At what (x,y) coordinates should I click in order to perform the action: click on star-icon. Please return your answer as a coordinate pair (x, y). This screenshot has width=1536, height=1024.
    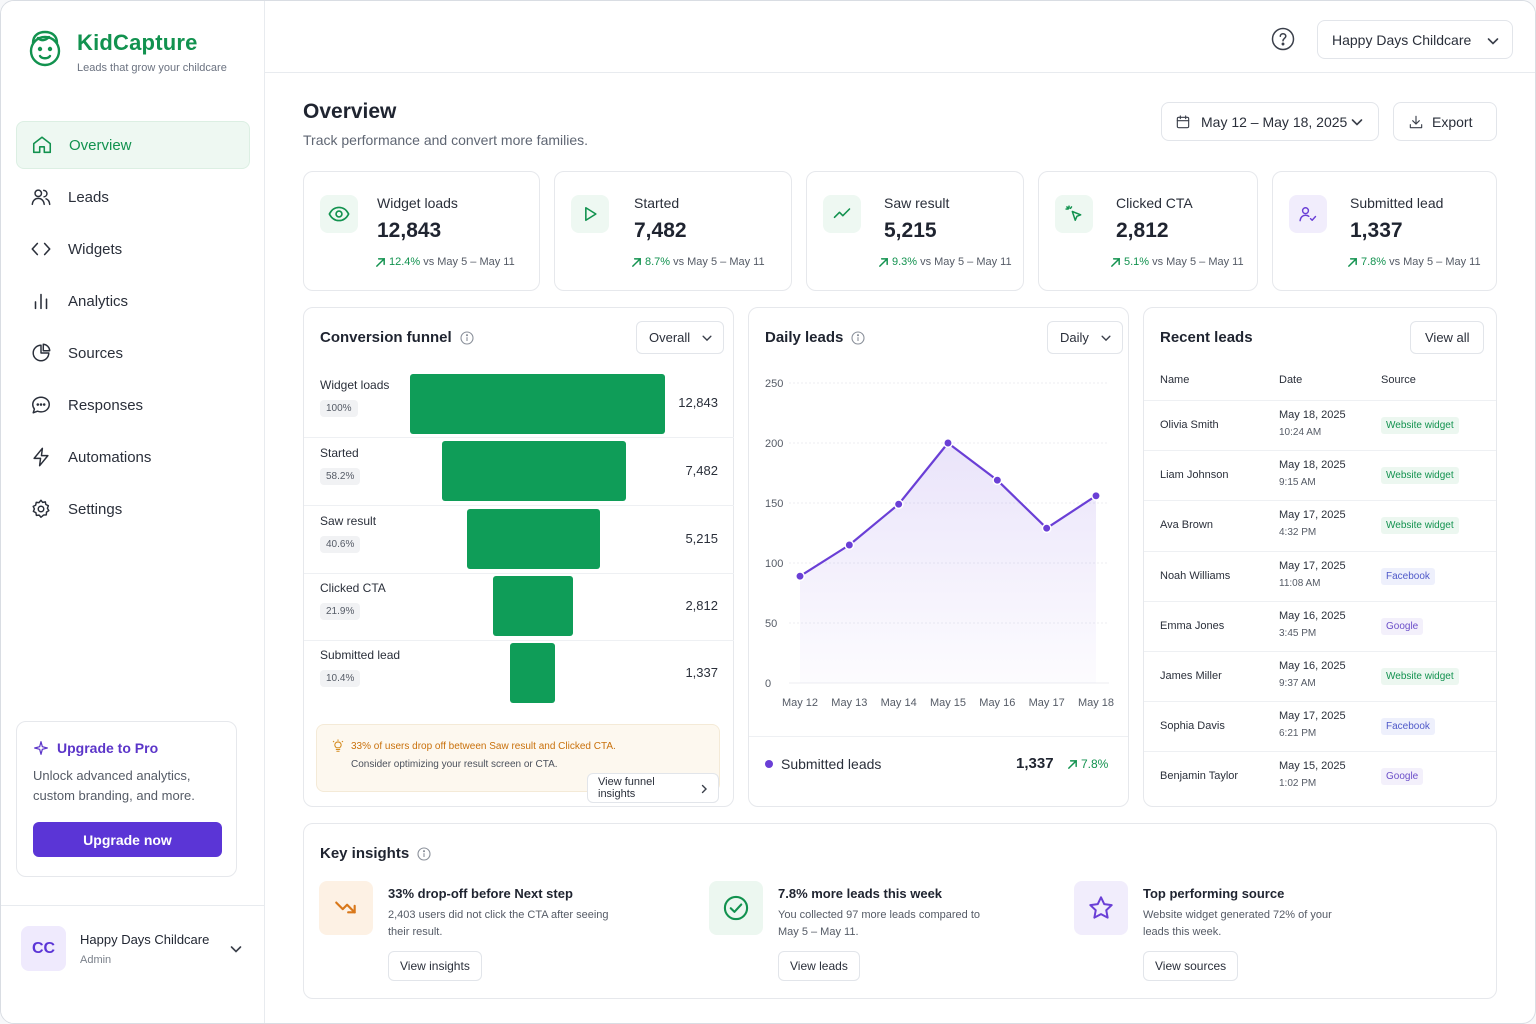
    Looking at the image, I should click on (1101, 907).